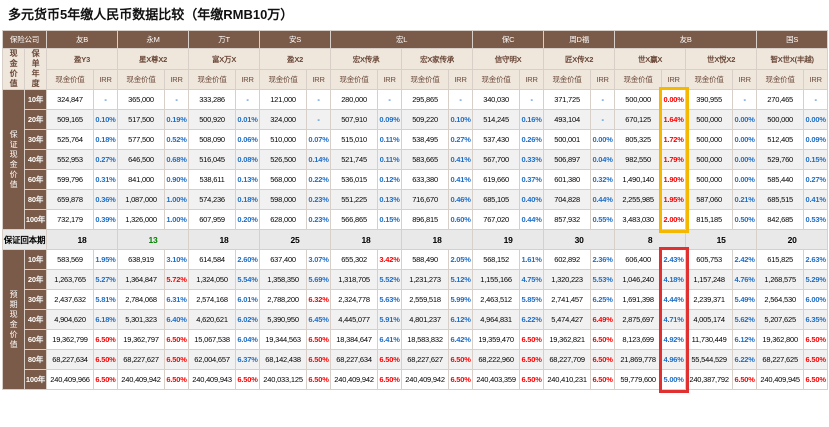 This screenshot has height=427, width=829. Describe the element at coordinates (248, 199) in the screenshot. I see `irr: 0.18%` at that location.